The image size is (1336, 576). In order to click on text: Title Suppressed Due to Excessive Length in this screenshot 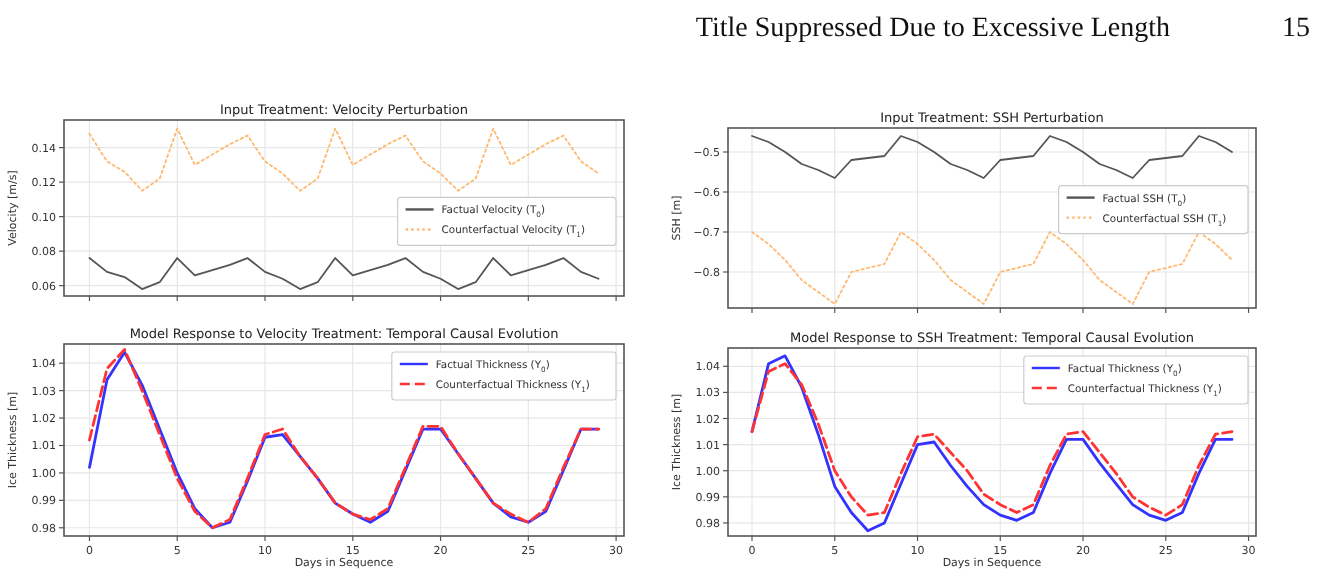, I will do `click(932, 29)`.